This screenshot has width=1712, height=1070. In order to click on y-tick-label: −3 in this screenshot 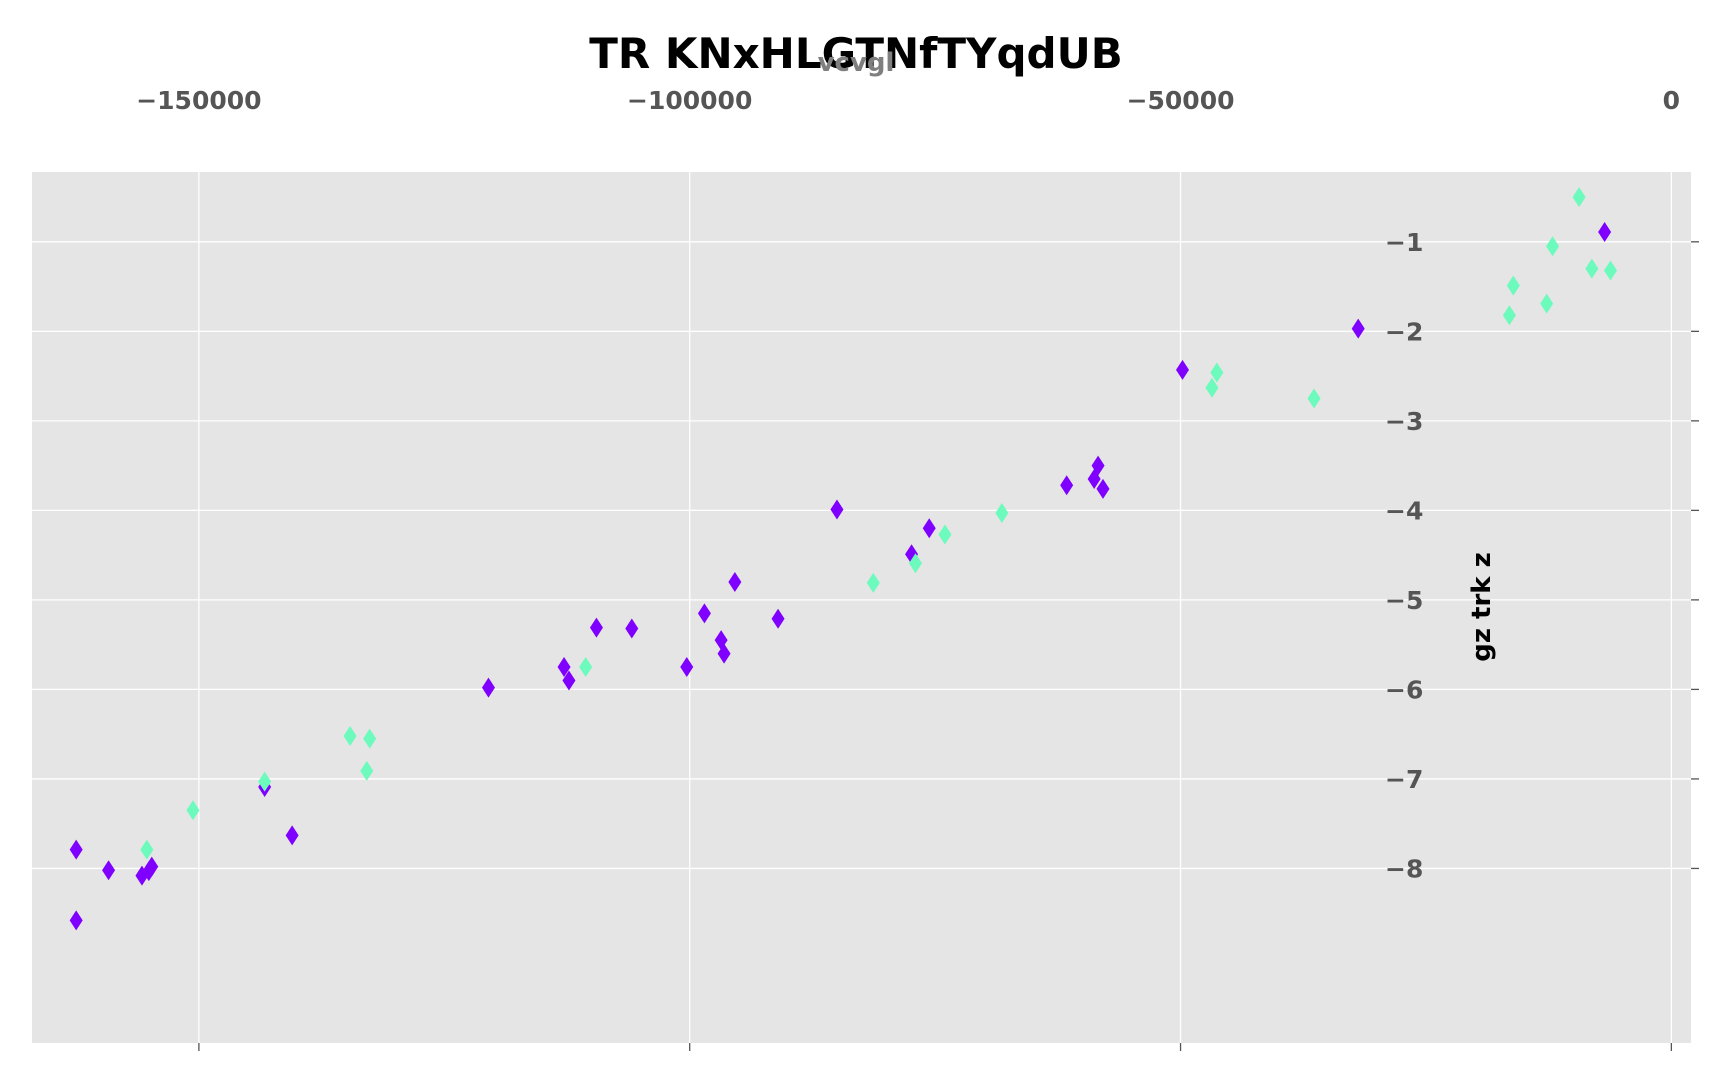, I will do `click(1404, 421)`.